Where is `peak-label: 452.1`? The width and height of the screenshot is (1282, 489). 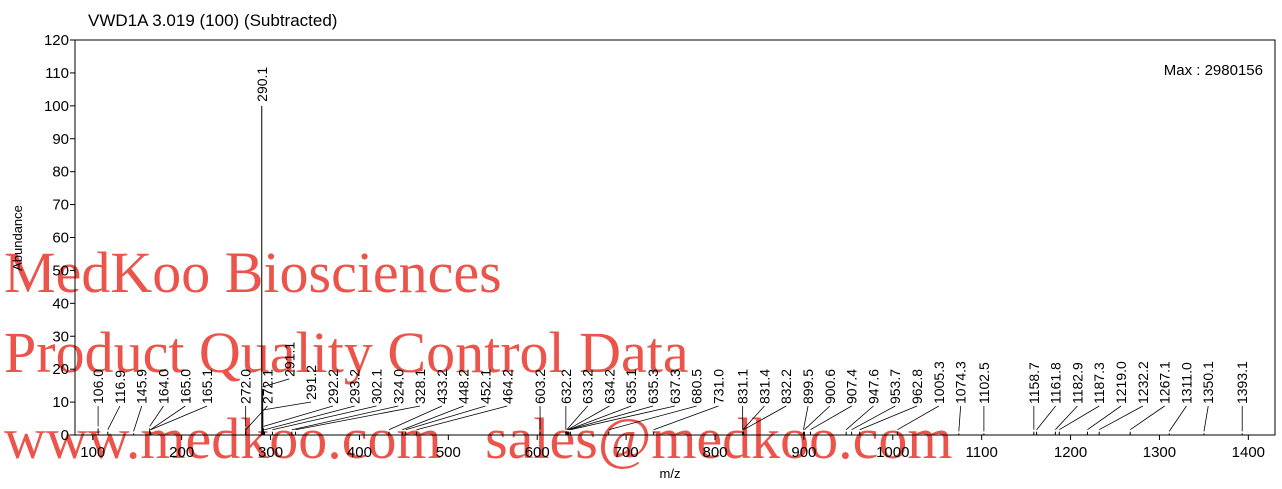 peak-label: 452.1 is located at coordinates (485, 386).